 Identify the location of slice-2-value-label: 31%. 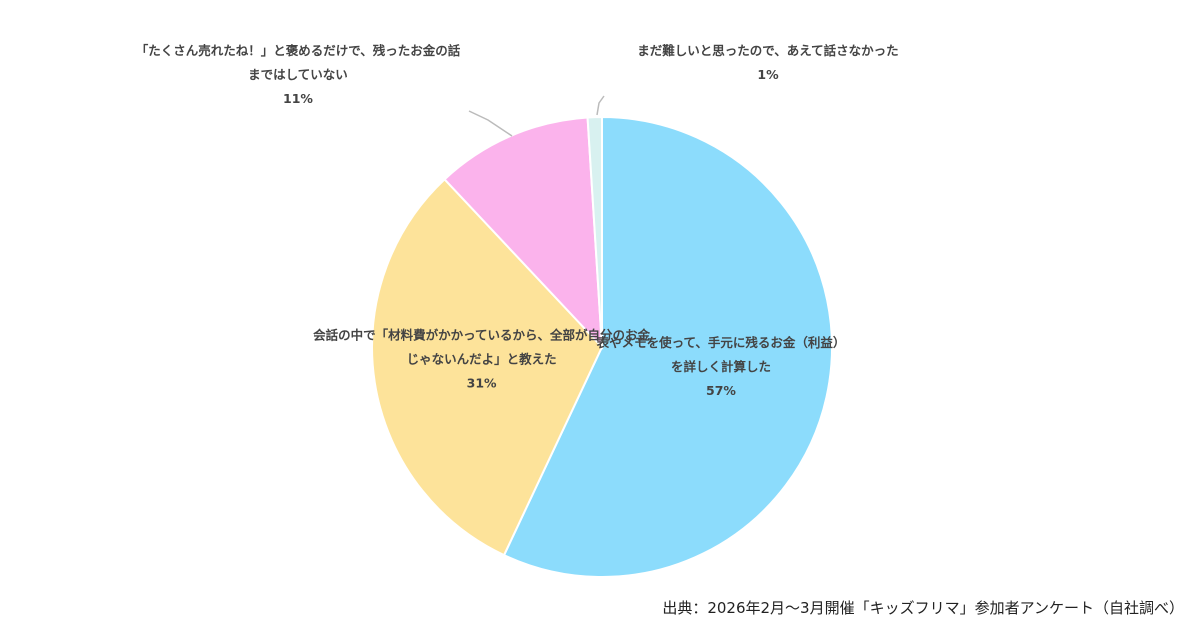
(482, 383).